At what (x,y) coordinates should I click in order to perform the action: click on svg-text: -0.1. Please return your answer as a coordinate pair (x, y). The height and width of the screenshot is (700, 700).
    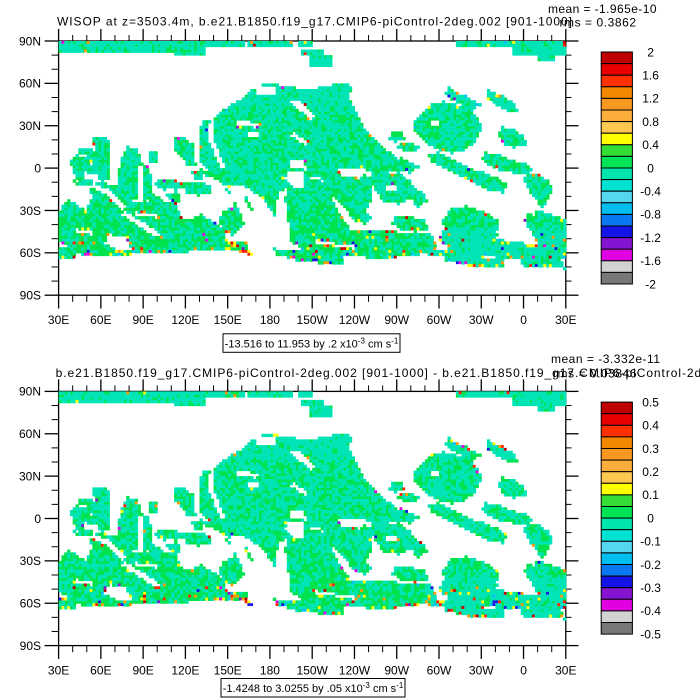
    Looking at the image, I should click on (650, 542).